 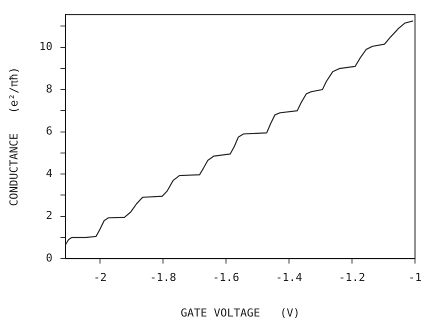 I want to click on x-tick-label: -1.4, so click(x=289, y=277).